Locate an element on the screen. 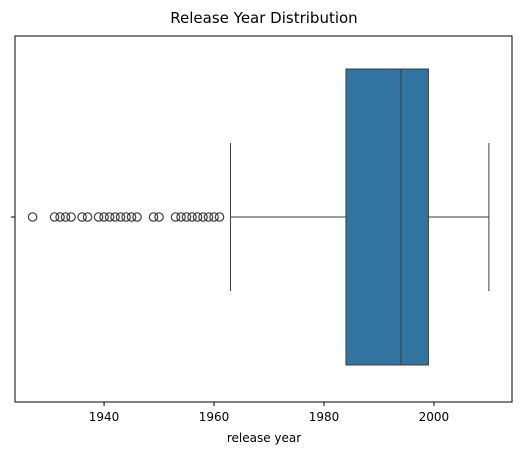 The image size is (520, 455). x-tick-label: 2000 is located at coordinates (434, 417).